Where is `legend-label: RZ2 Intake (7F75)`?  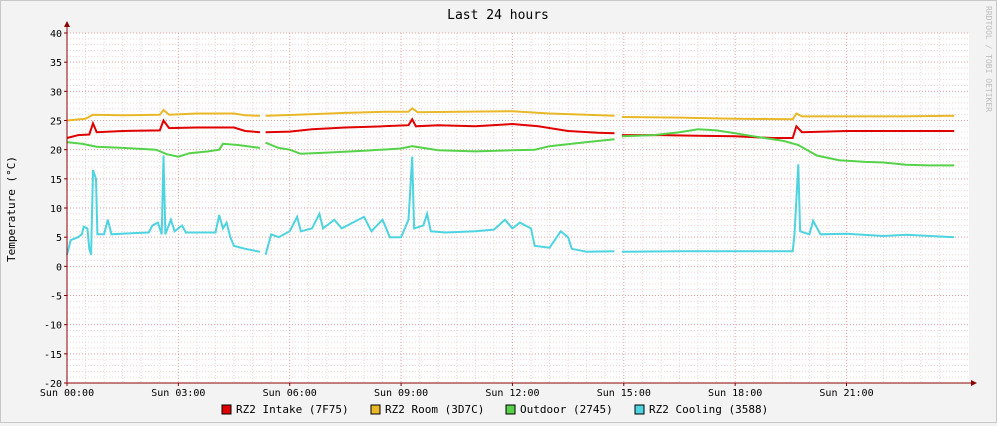
legend-label: RZ2 Intake (7F75) is located at coordinates (292, 409).